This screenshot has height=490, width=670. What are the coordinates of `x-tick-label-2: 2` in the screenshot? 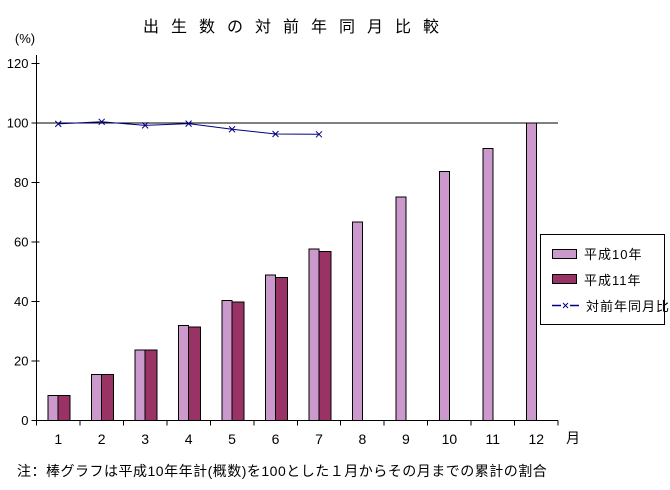 It's located at (102, 439).